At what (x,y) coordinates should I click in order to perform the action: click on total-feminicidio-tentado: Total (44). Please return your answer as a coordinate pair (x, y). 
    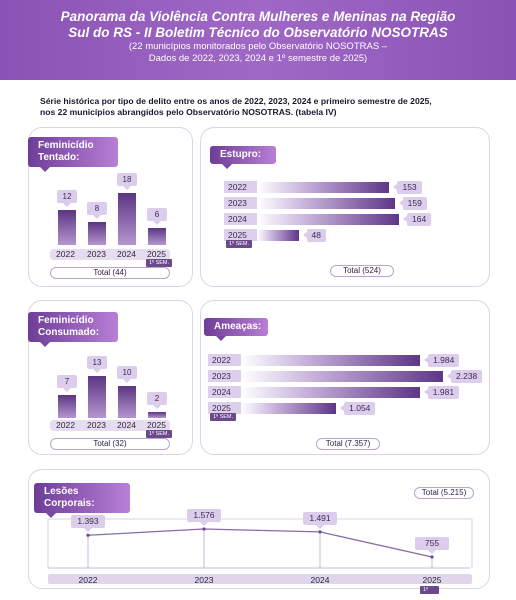
    Looking at the image, I should click on (110, 273).